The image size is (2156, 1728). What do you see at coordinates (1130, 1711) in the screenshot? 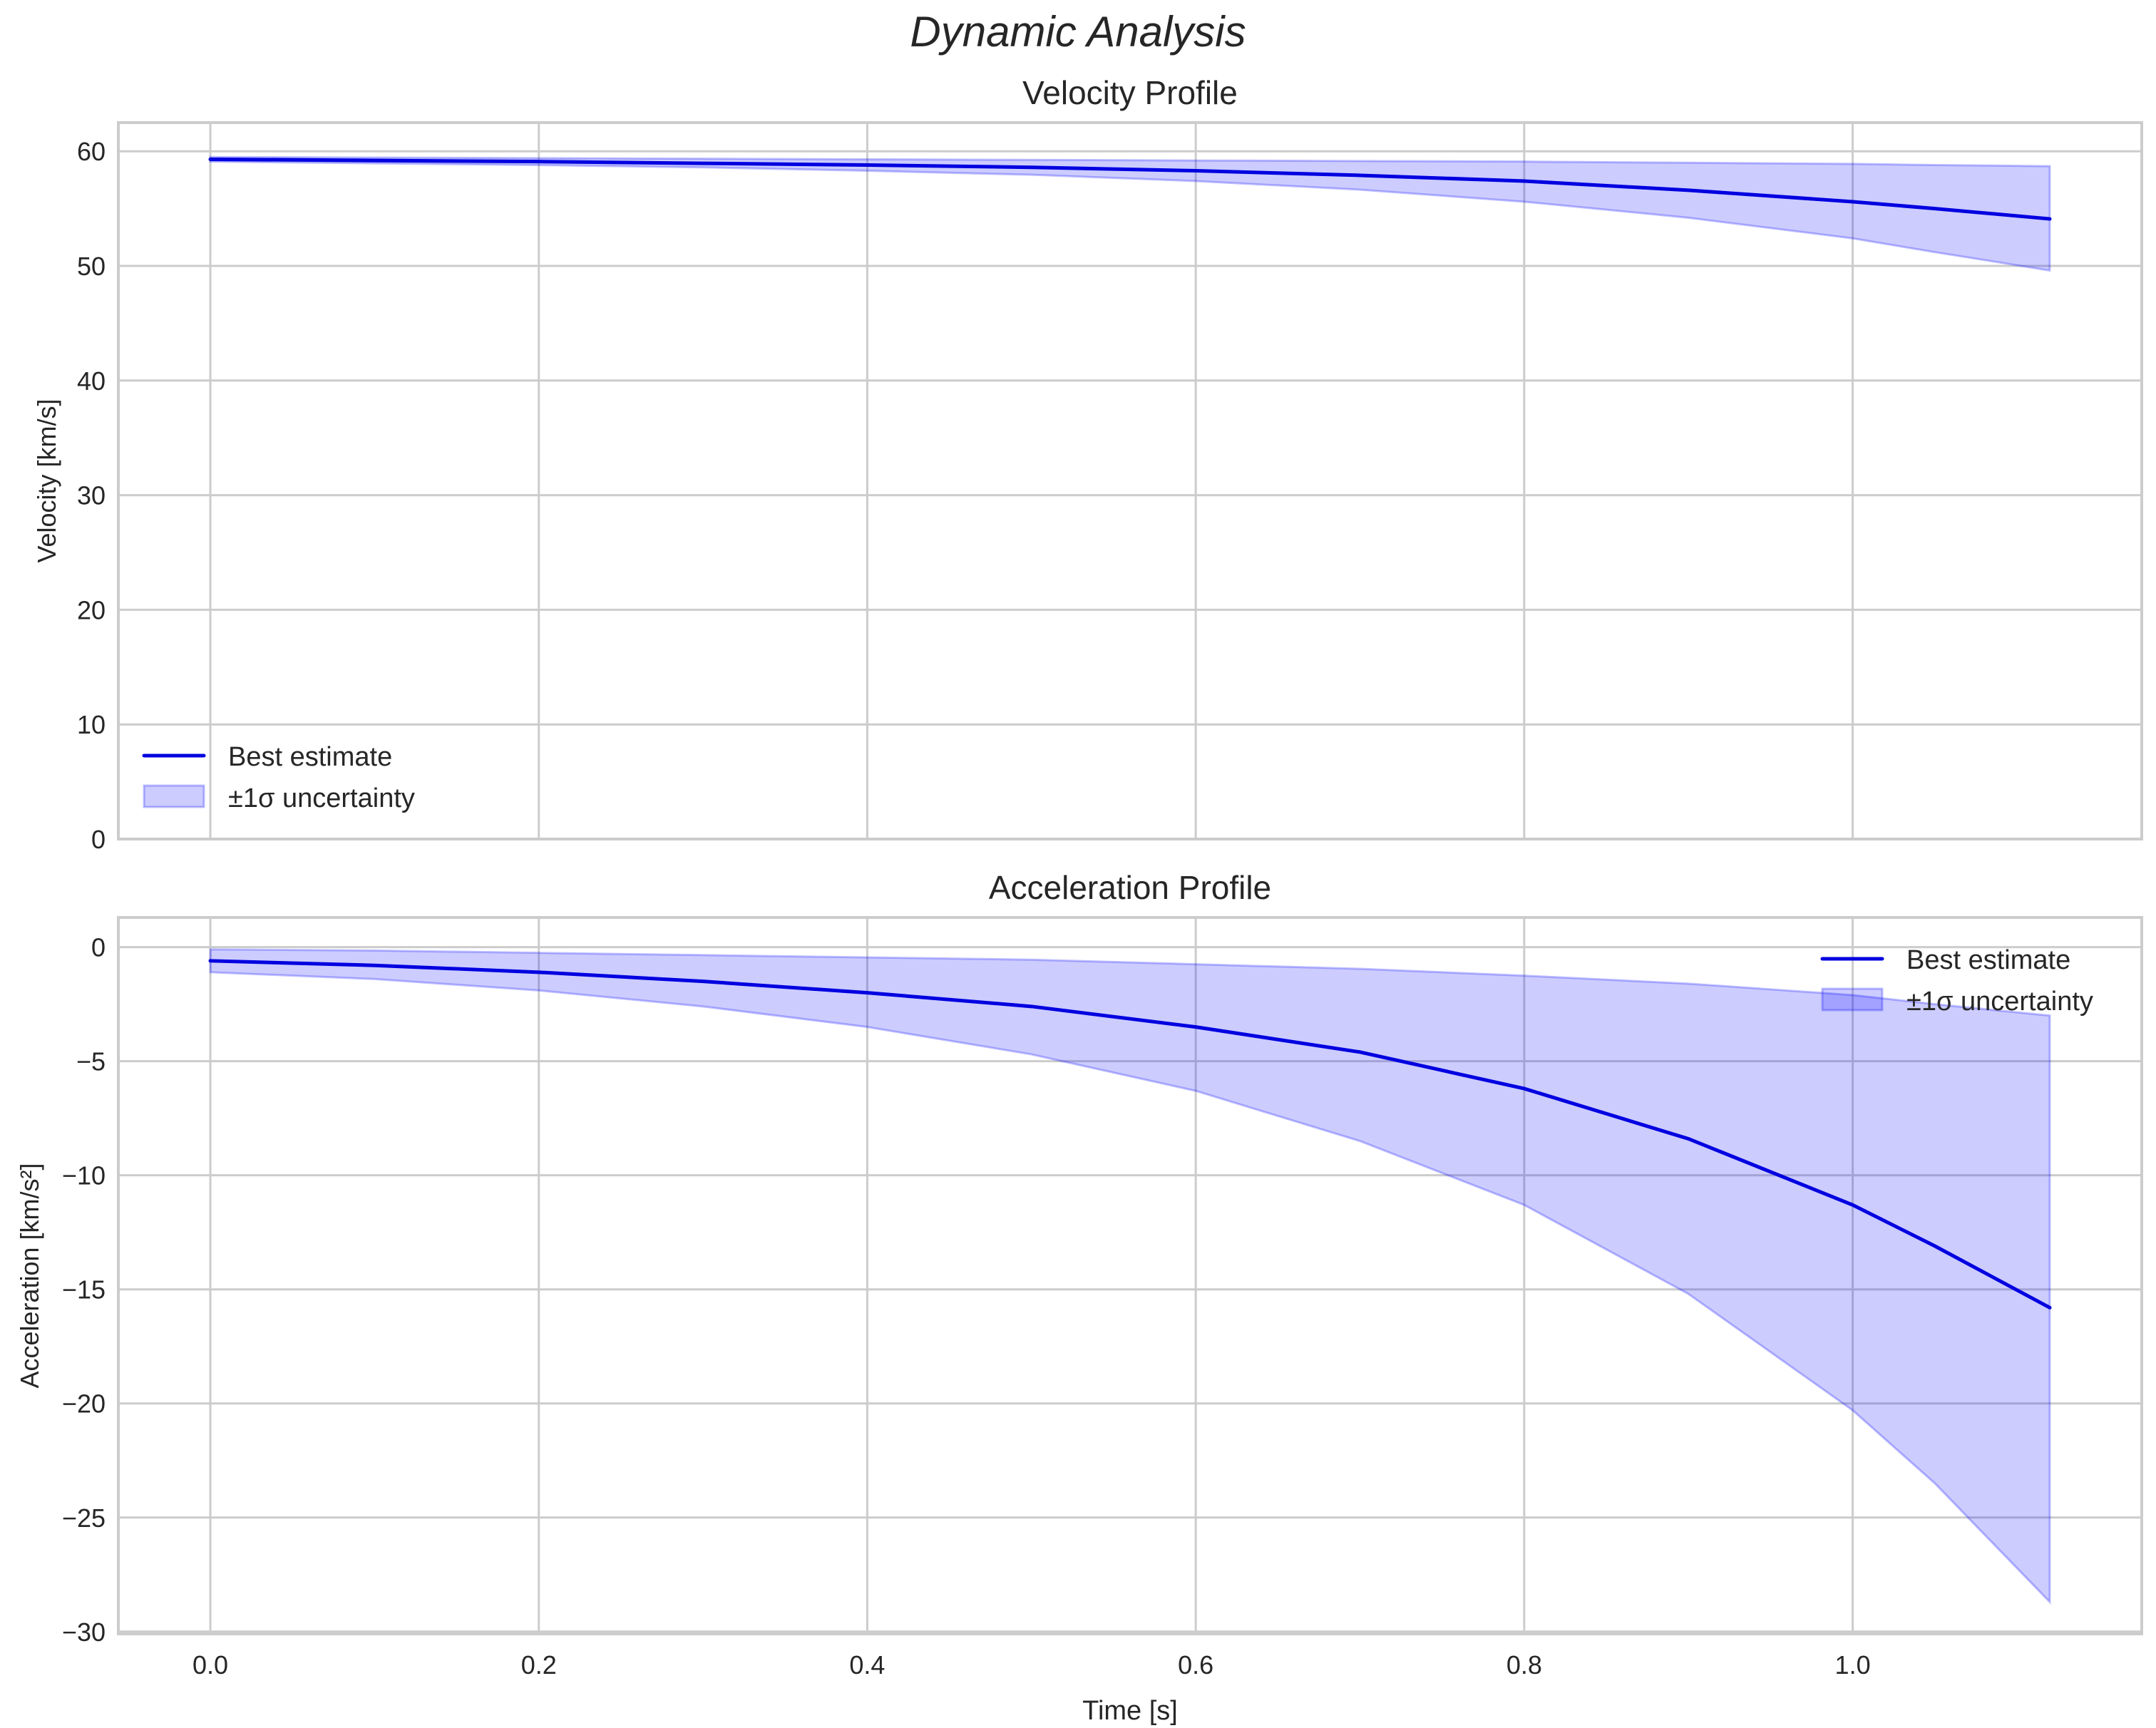
I see `x-axis-label: Time [s]` at bounding box center [1130, 1711].